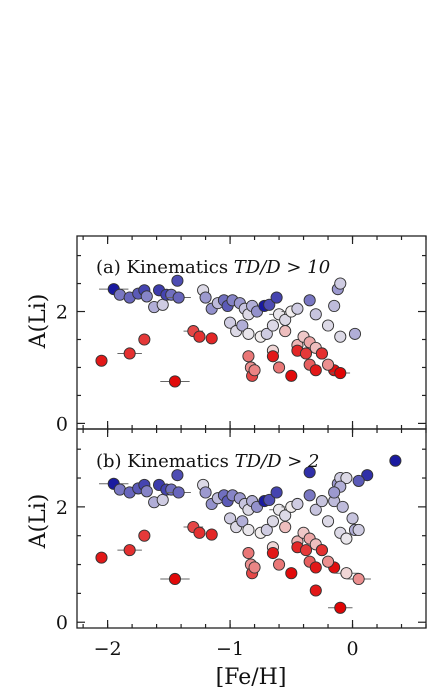  I want to click on x-tick-label: −2, so click(108, 649).